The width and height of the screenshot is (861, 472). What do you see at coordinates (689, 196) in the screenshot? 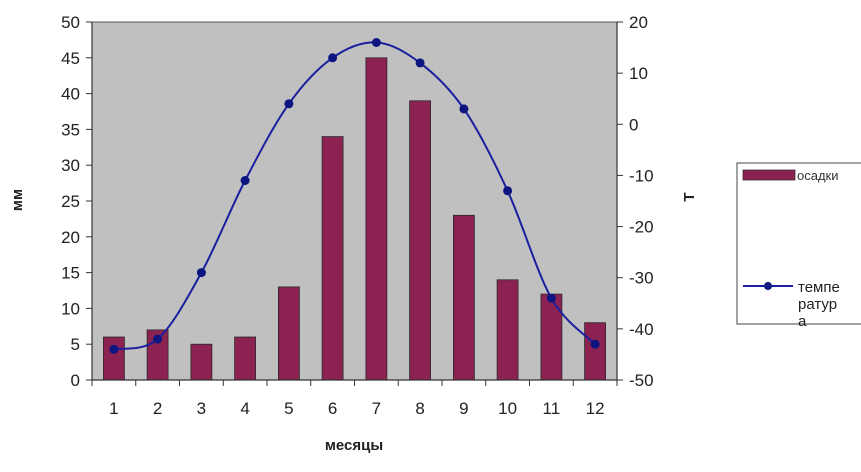
I see `y2-axis-title: Т` at bounding box center [689, 196].